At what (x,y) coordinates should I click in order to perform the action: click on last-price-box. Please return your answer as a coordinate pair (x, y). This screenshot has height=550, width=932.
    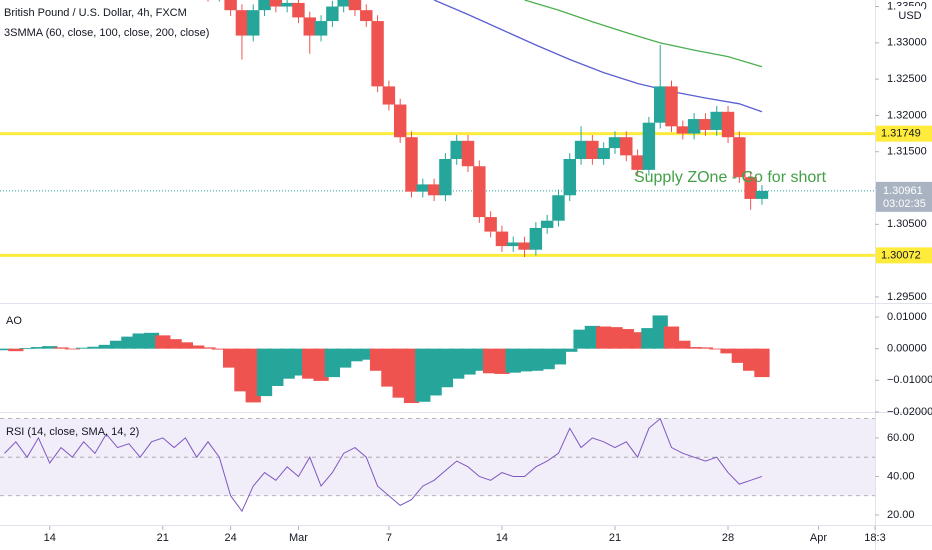
    Looking at the image, I should click on (904, 196).